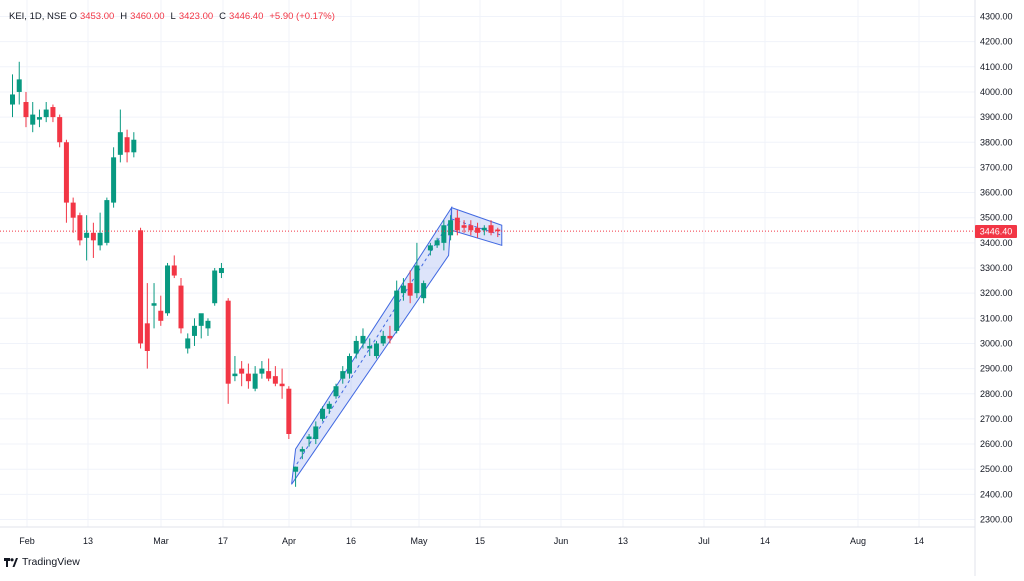 The image size is (1024, 581). What do you see at coordinates (302, 16) in the screenshot?
I see `change-value: +5.90 (+0.17%)` at bounding box center [302, 16].